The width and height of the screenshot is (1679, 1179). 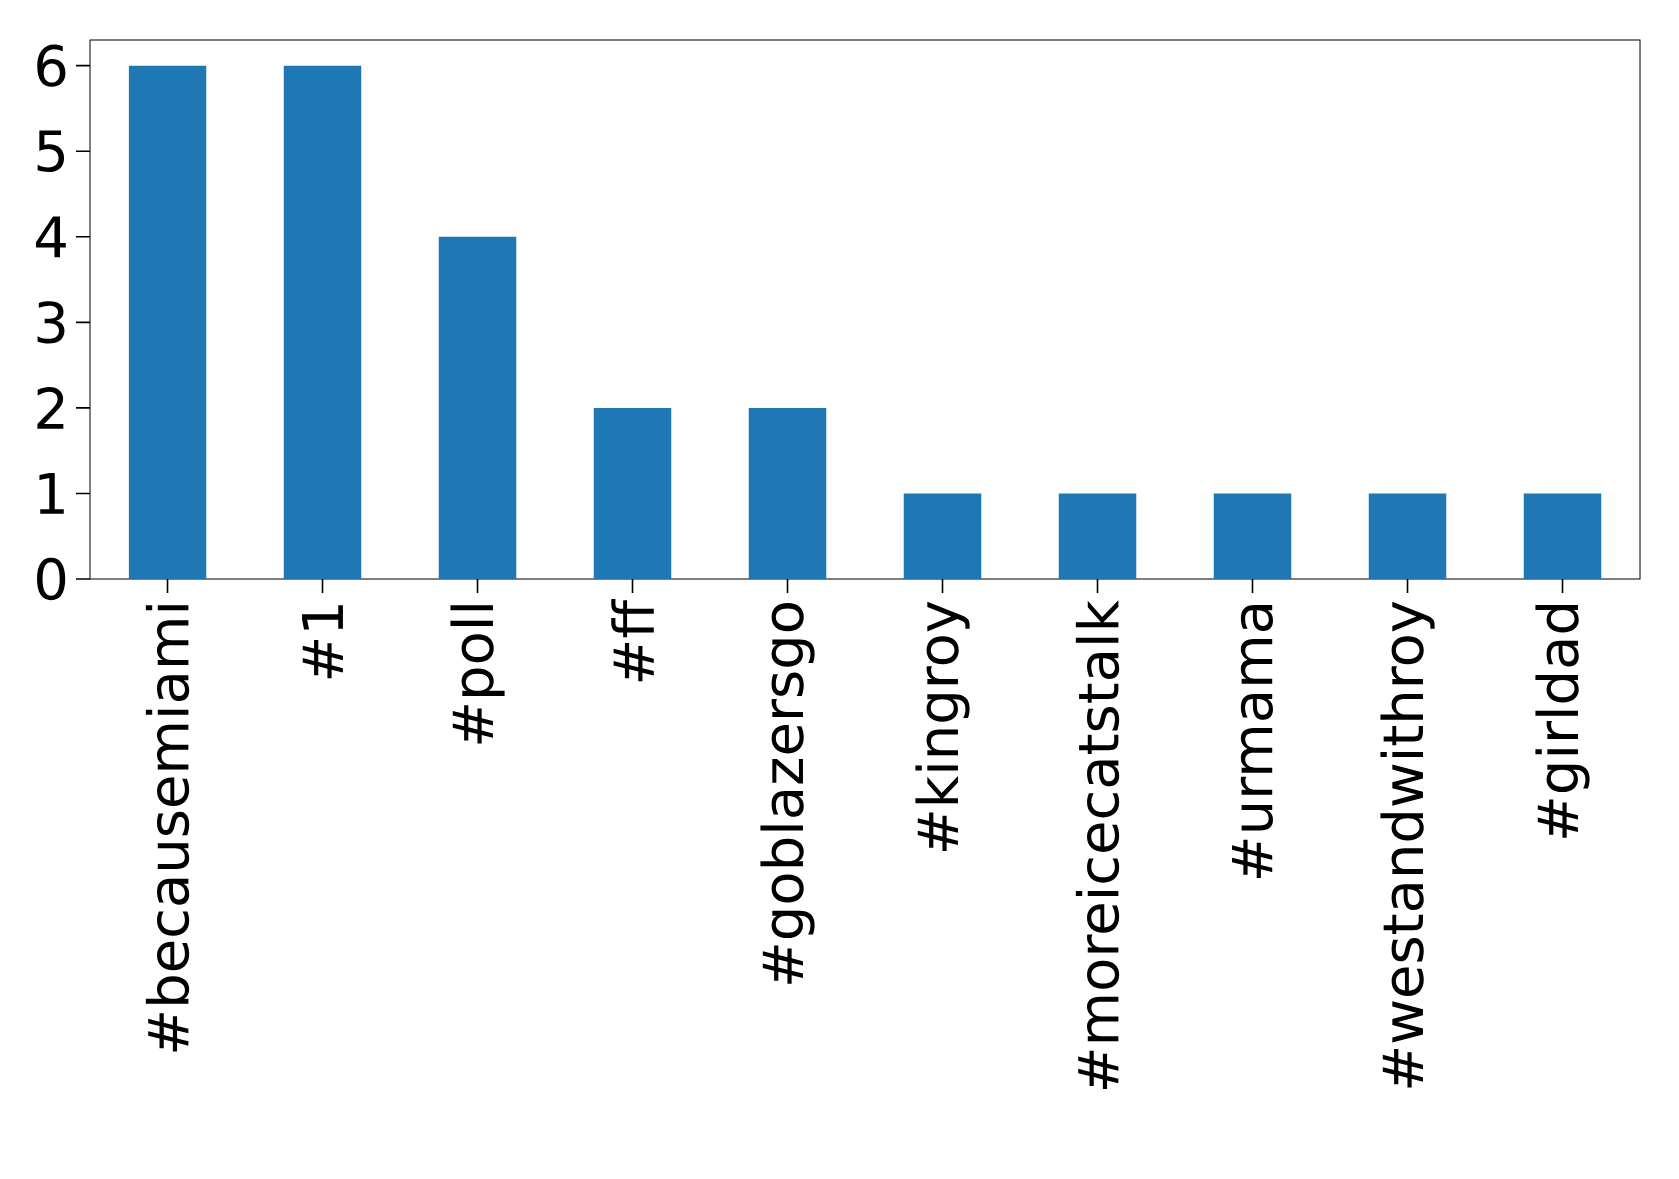 What do you see at coordinates (1097, 845) in the screenshot?
I see `x-tick-label: #moreicecatstalk` at bounding box center [1097, 845].